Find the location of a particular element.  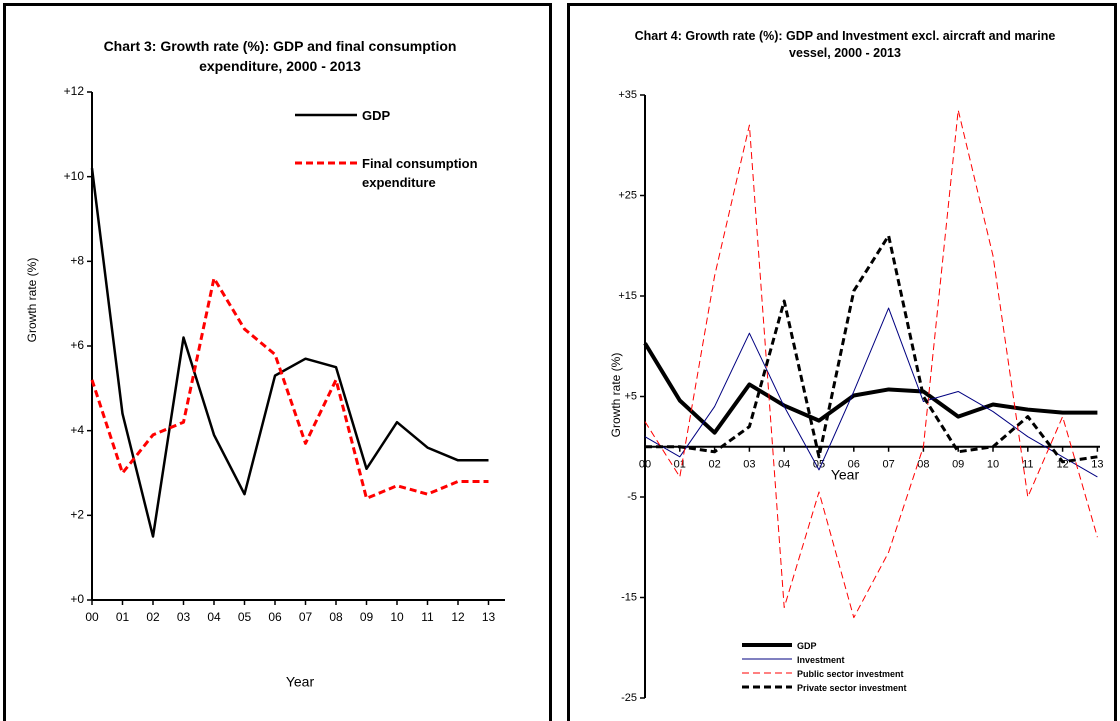

legend-label: Private sector investment is located at coordinates (852, 687).